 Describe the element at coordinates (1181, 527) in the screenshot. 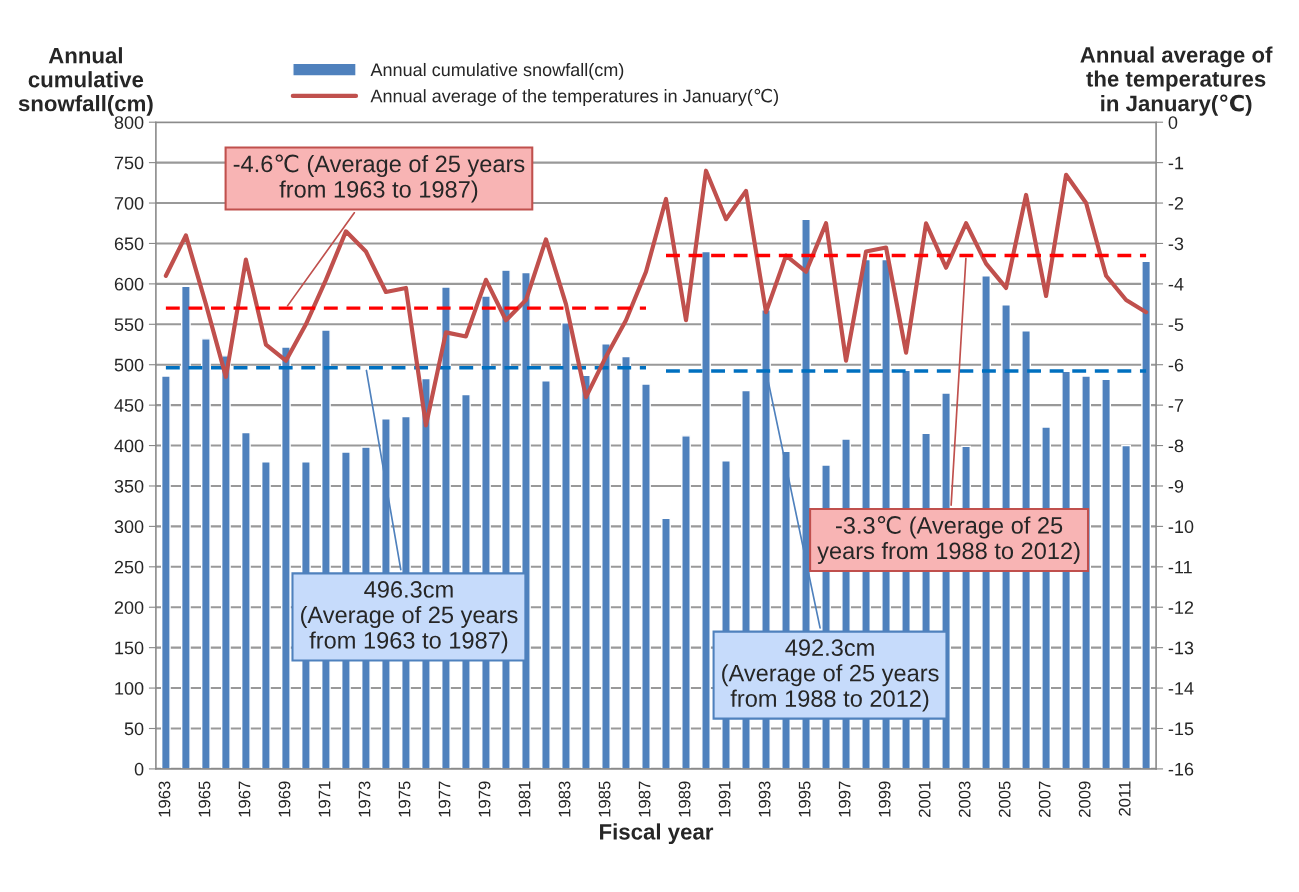

I see `y2-tick-label: -10` at that location.